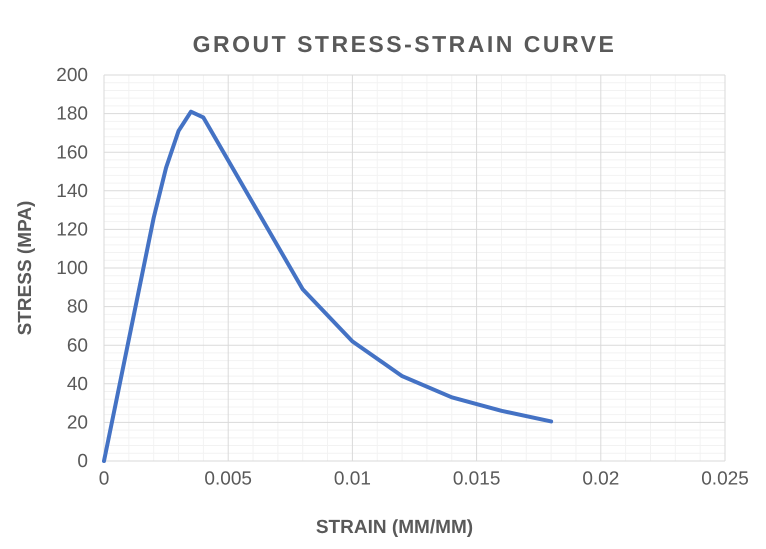 This screenshot has width=766, height=549. What do you see at coordinates (72, 153) in the screenshot?
I see `y-tick-label: 160` at bounding box center [72, 153].